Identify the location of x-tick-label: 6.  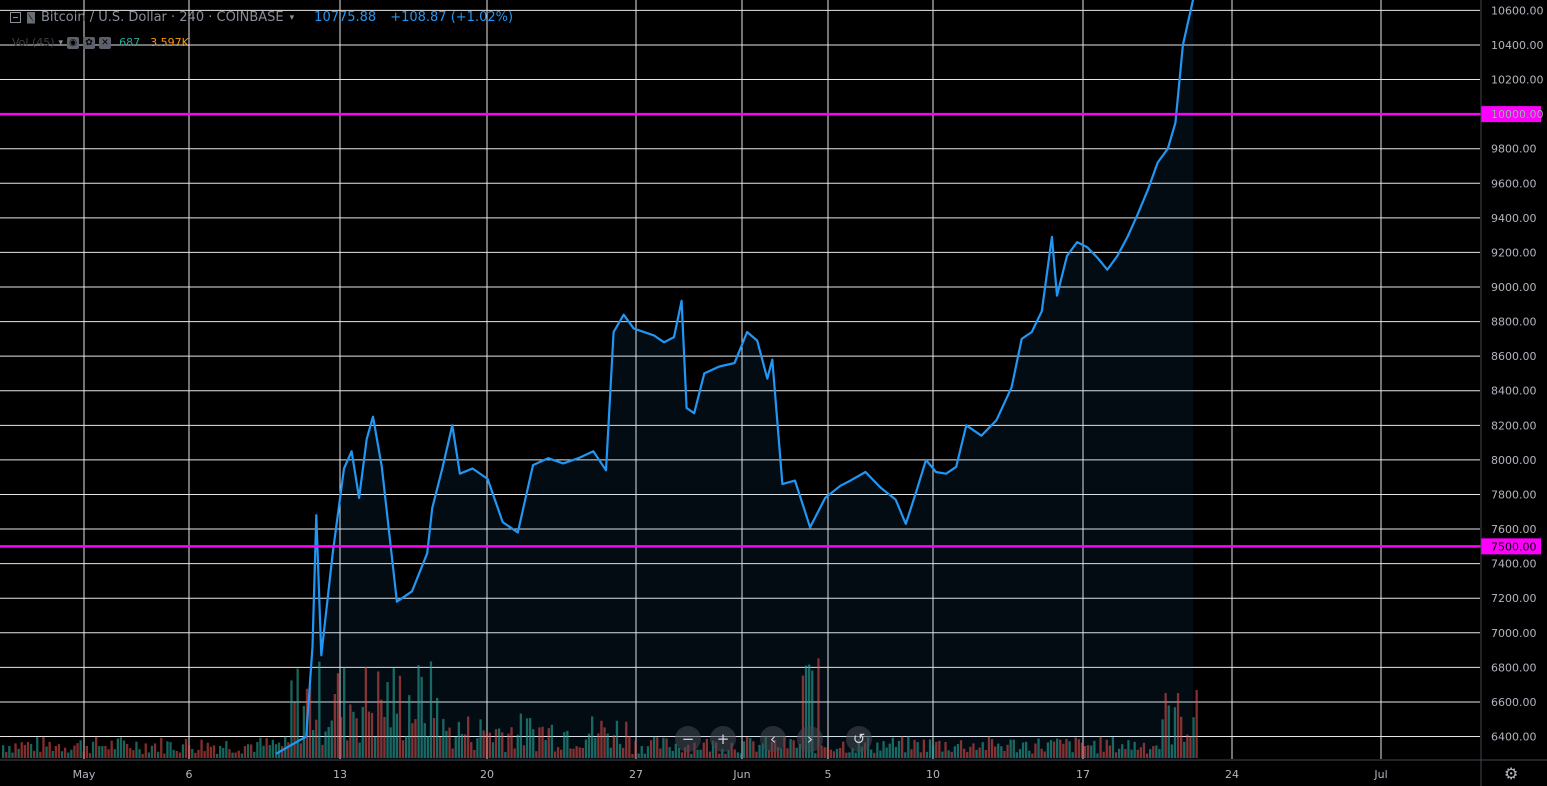
(189, 774).